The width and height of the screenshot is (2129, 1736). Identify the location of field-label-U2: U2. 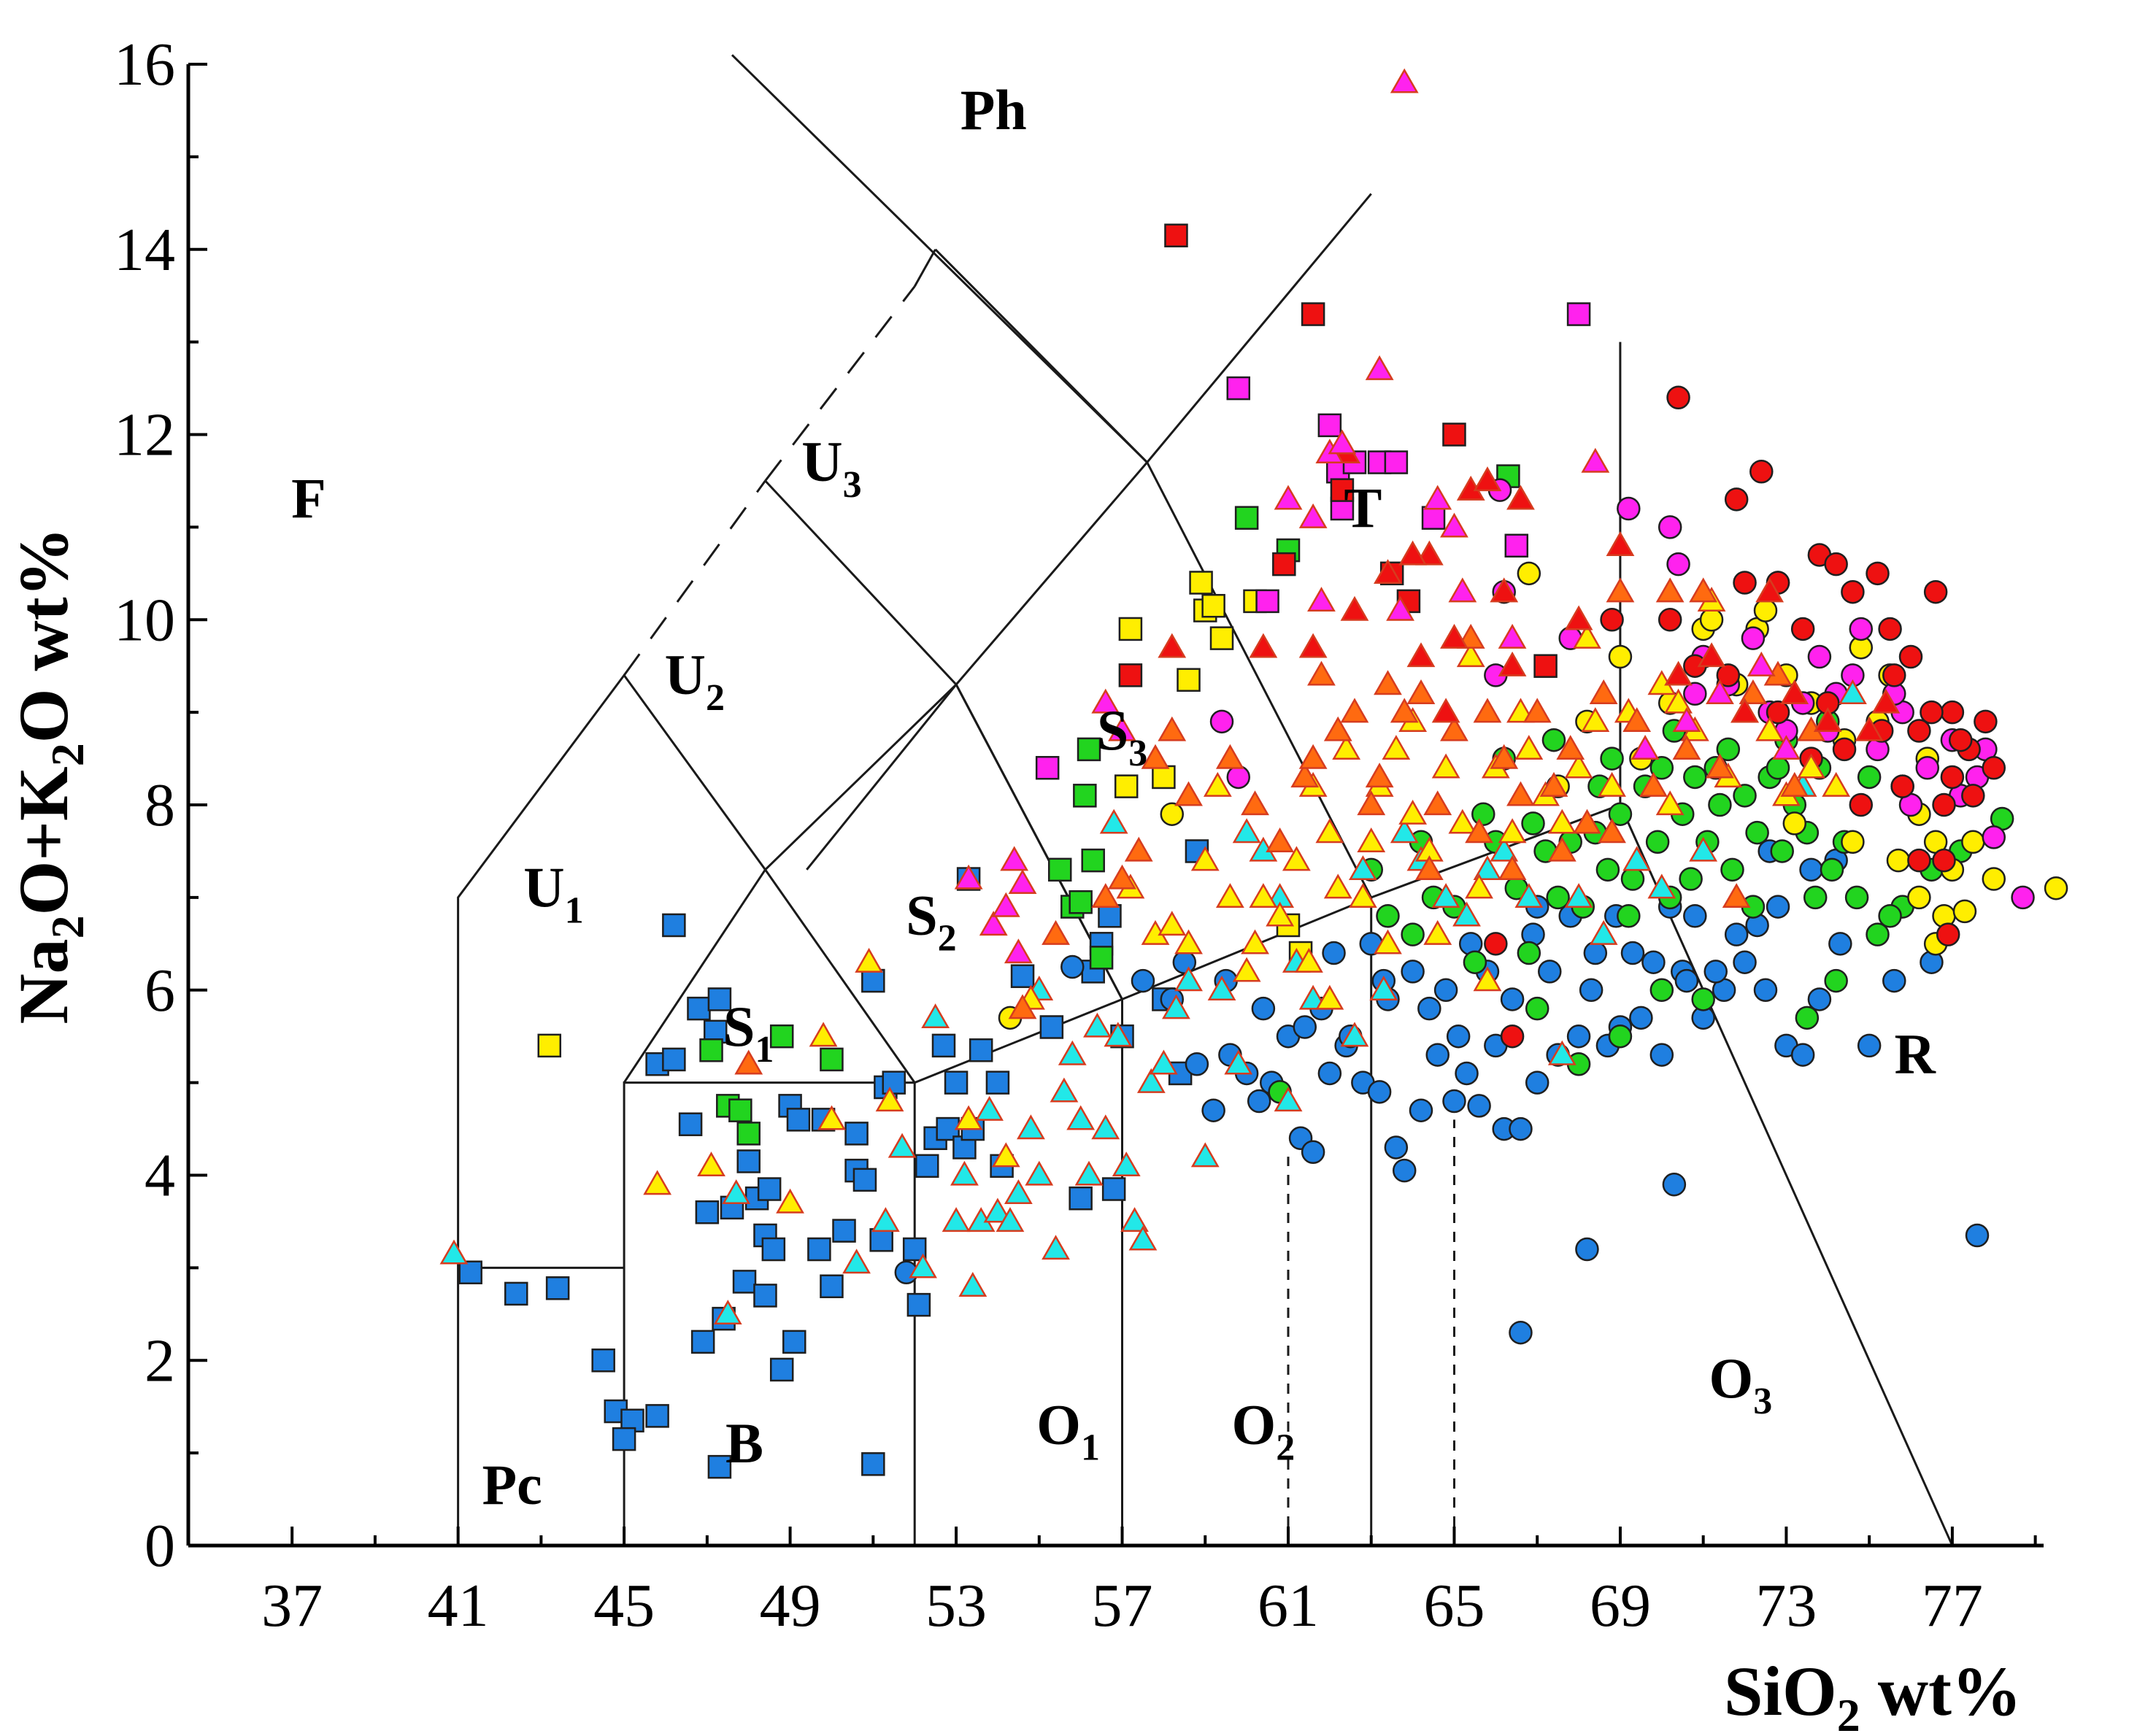
(695, 681).